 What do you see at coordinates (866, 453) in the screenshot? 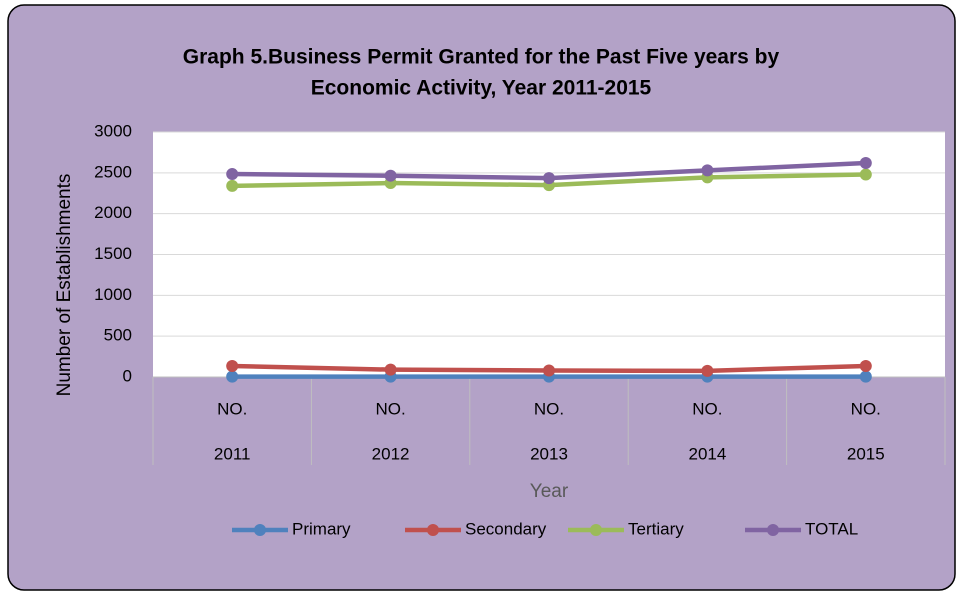
I see `x-tick-label: 2015` at bounding box center [866, 453].